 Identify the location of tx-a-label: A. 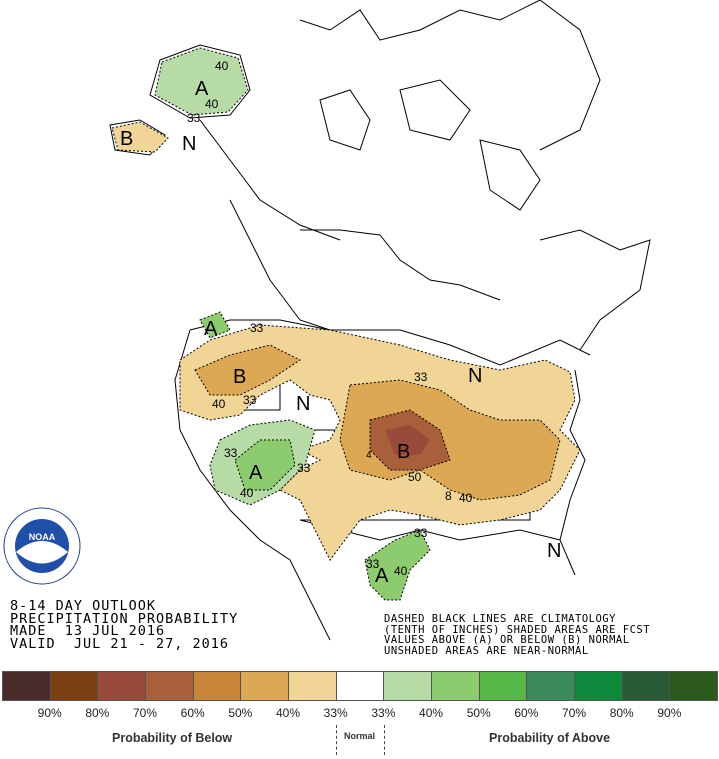
(382, 576).